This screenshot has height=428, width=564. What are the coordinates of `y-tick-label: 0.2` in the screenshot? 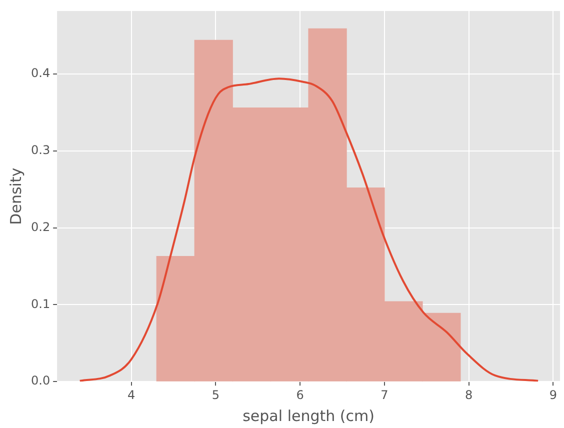 It's located at (40, 227).